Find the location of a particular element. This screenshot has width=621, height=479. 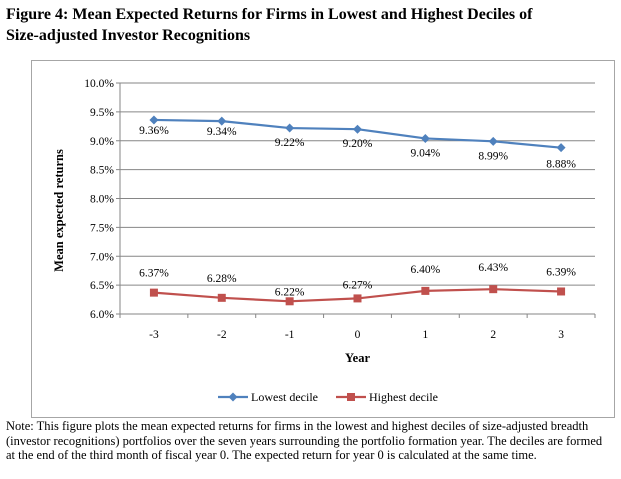

data-label: 9.04% is located at coordinates (425, 153).